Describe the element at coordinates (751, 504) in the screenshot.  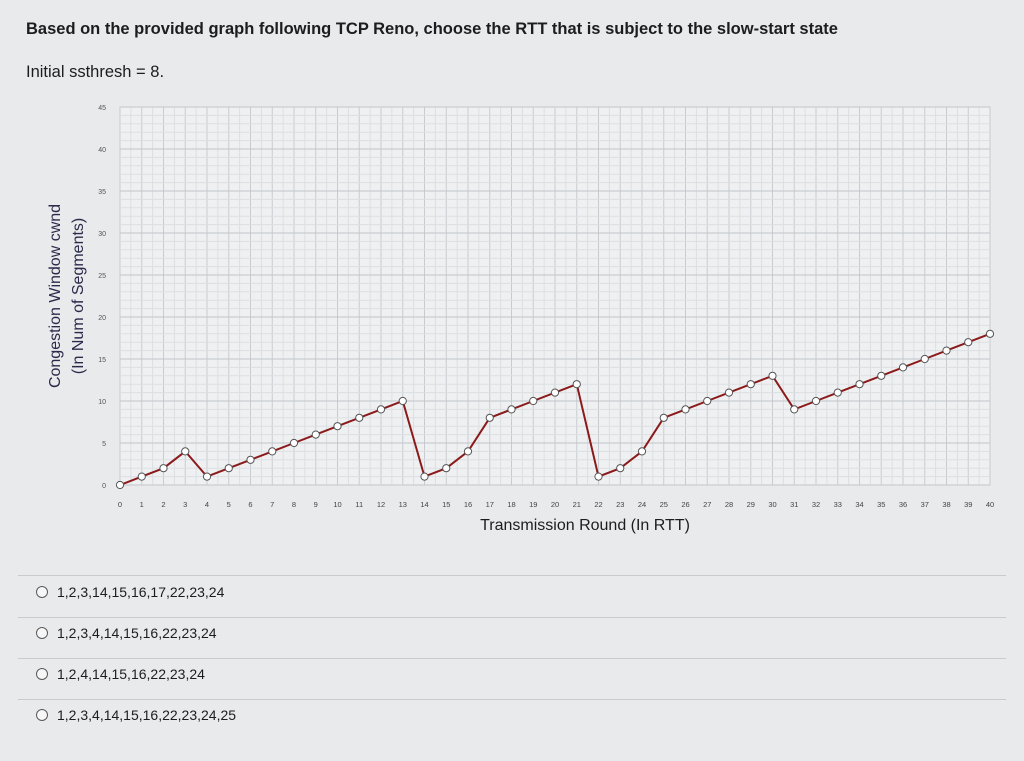
I see `x-tick-label: 29` at that location.